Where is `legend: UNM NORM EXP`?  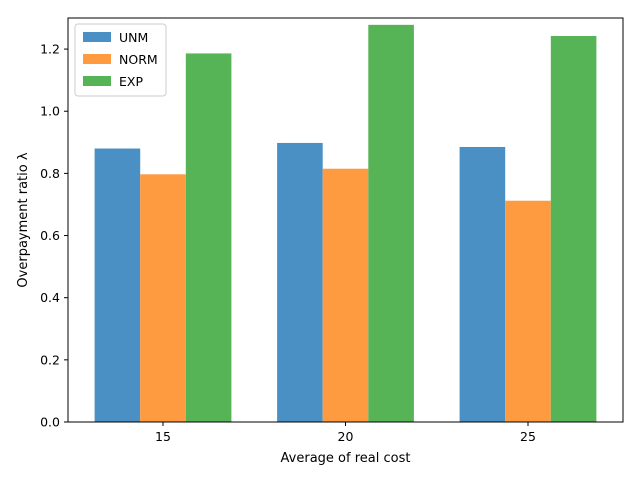 legend: UNM NORM EXP is located at coordinates (120, 60).